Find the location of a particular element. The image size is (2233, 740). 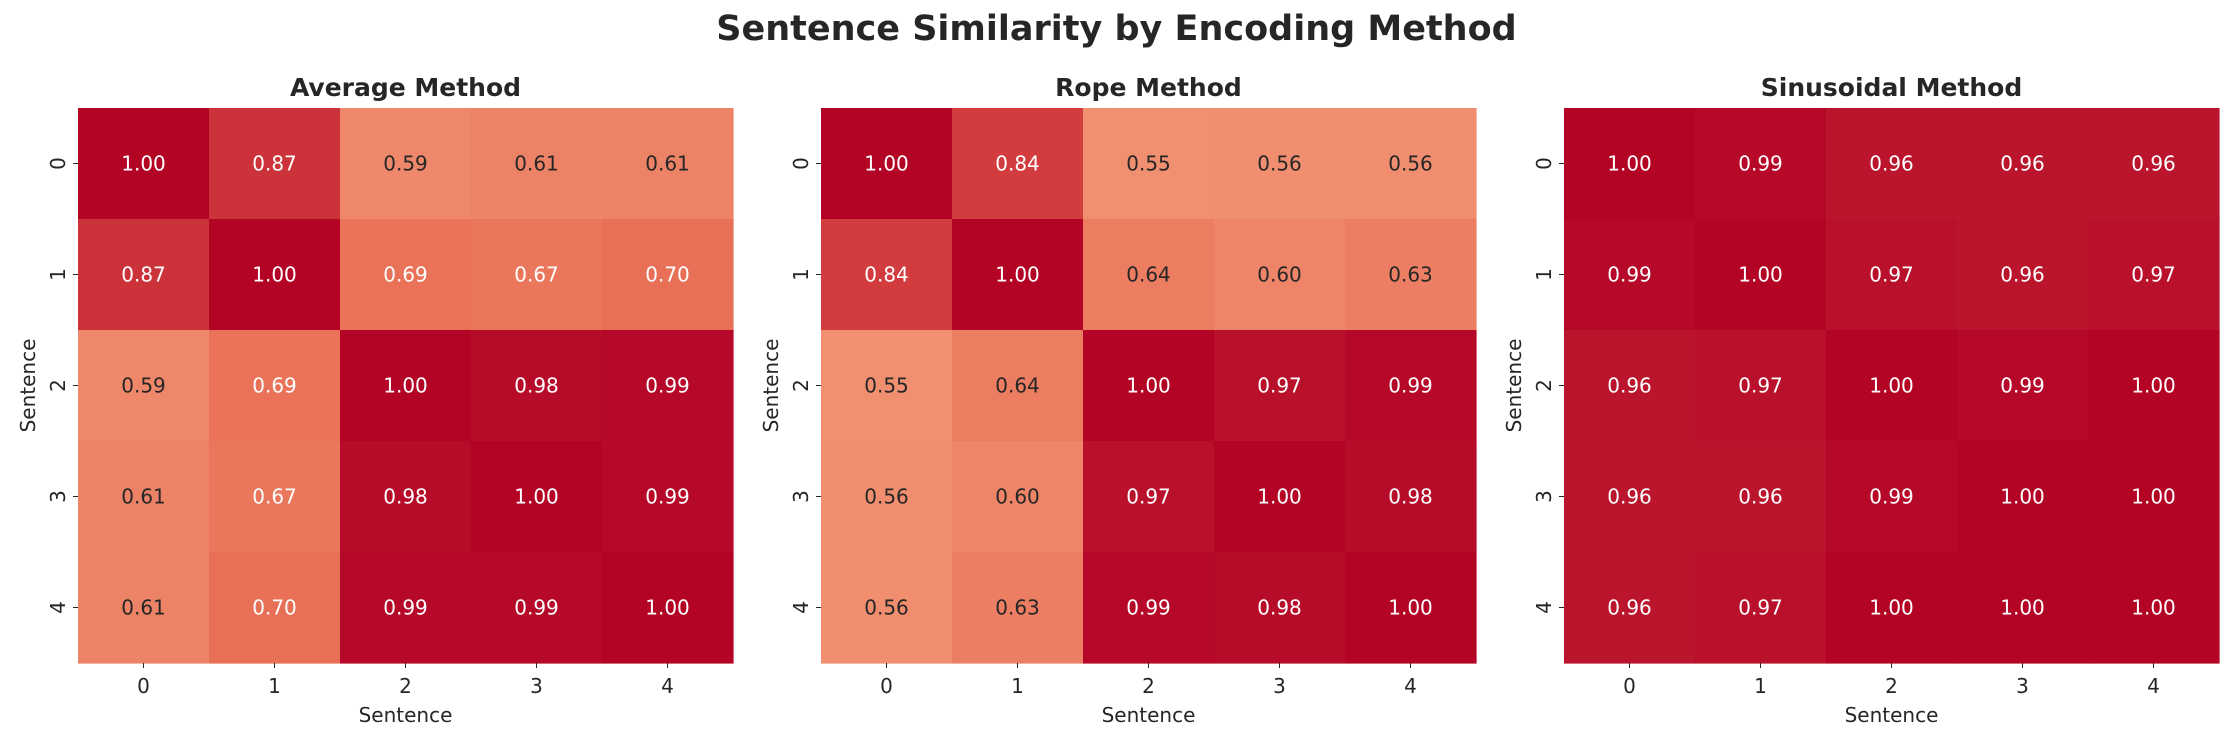

cell-value-label: 0.64 is located at coordinates (1017, 386).